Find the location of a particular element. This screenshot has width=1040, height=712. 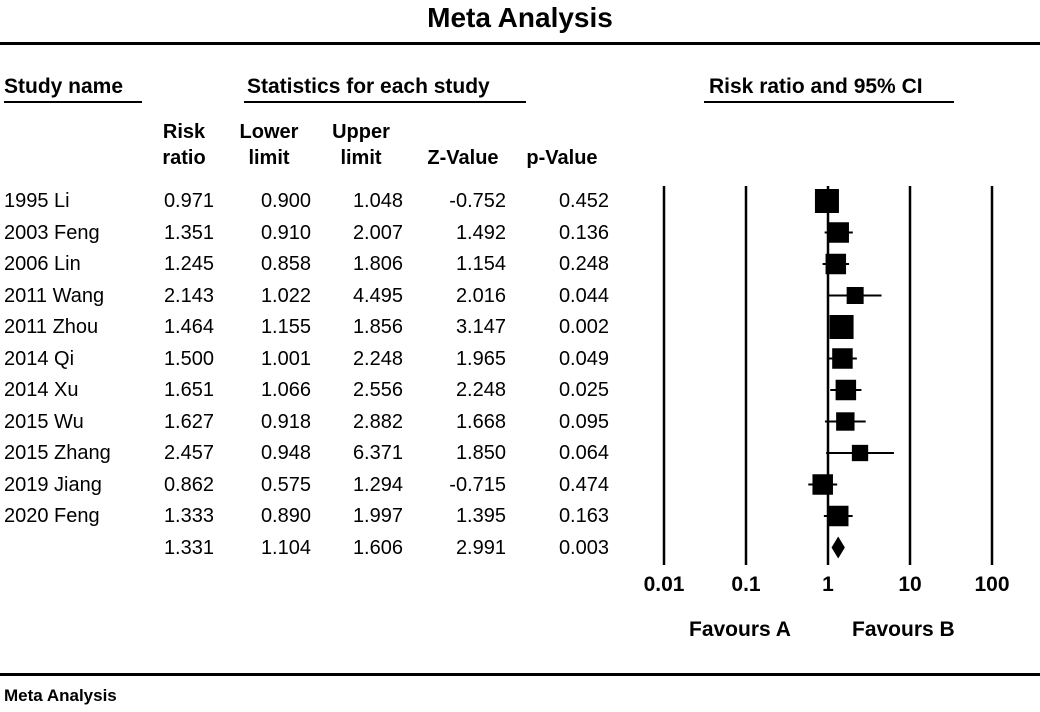

rr-cell: 1.651 is located at coordinates (188, 390).